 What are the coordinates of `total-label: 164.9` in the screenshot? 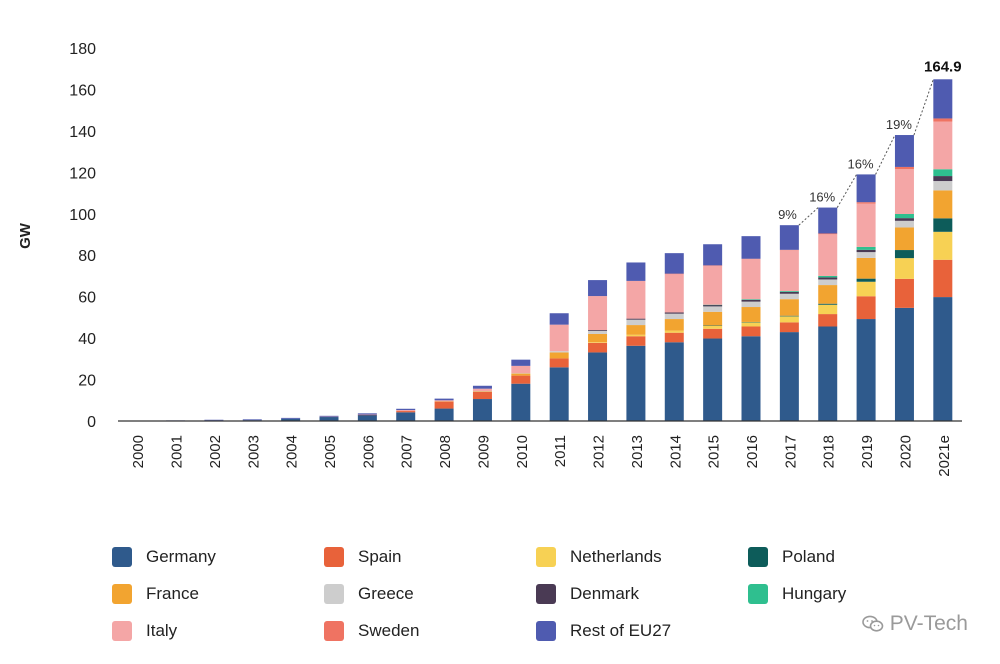 It's located at (943, 66).